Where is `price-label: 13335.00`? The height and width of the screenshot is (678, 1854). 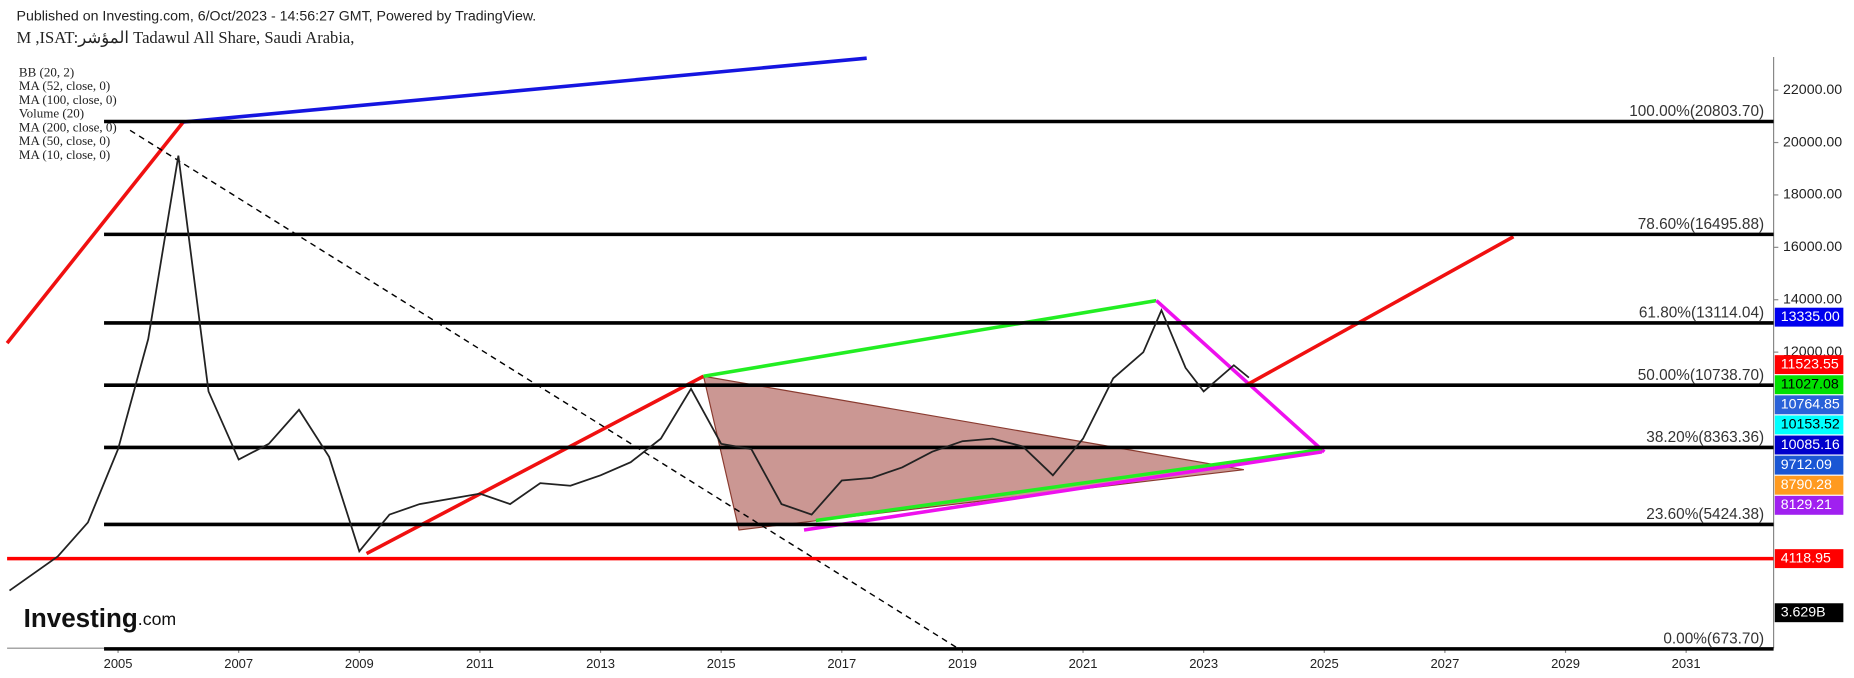
price-label: 13335.00 is located at coordinates (1810, 317).